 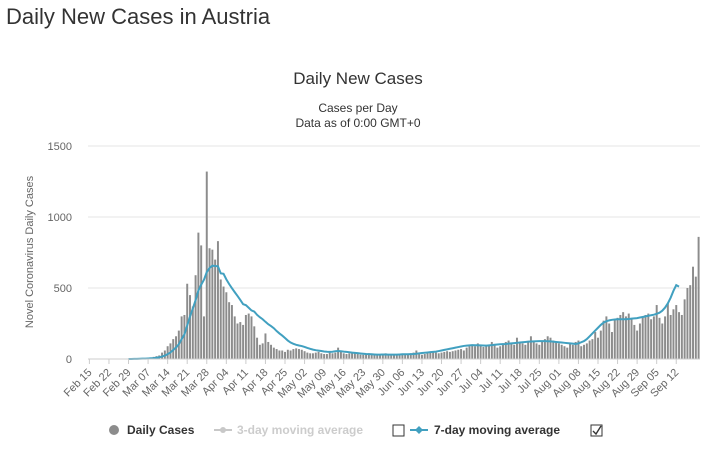 I want to click on legend-item-3-day-average: 3-day moving average, so click(x=288, y=430).